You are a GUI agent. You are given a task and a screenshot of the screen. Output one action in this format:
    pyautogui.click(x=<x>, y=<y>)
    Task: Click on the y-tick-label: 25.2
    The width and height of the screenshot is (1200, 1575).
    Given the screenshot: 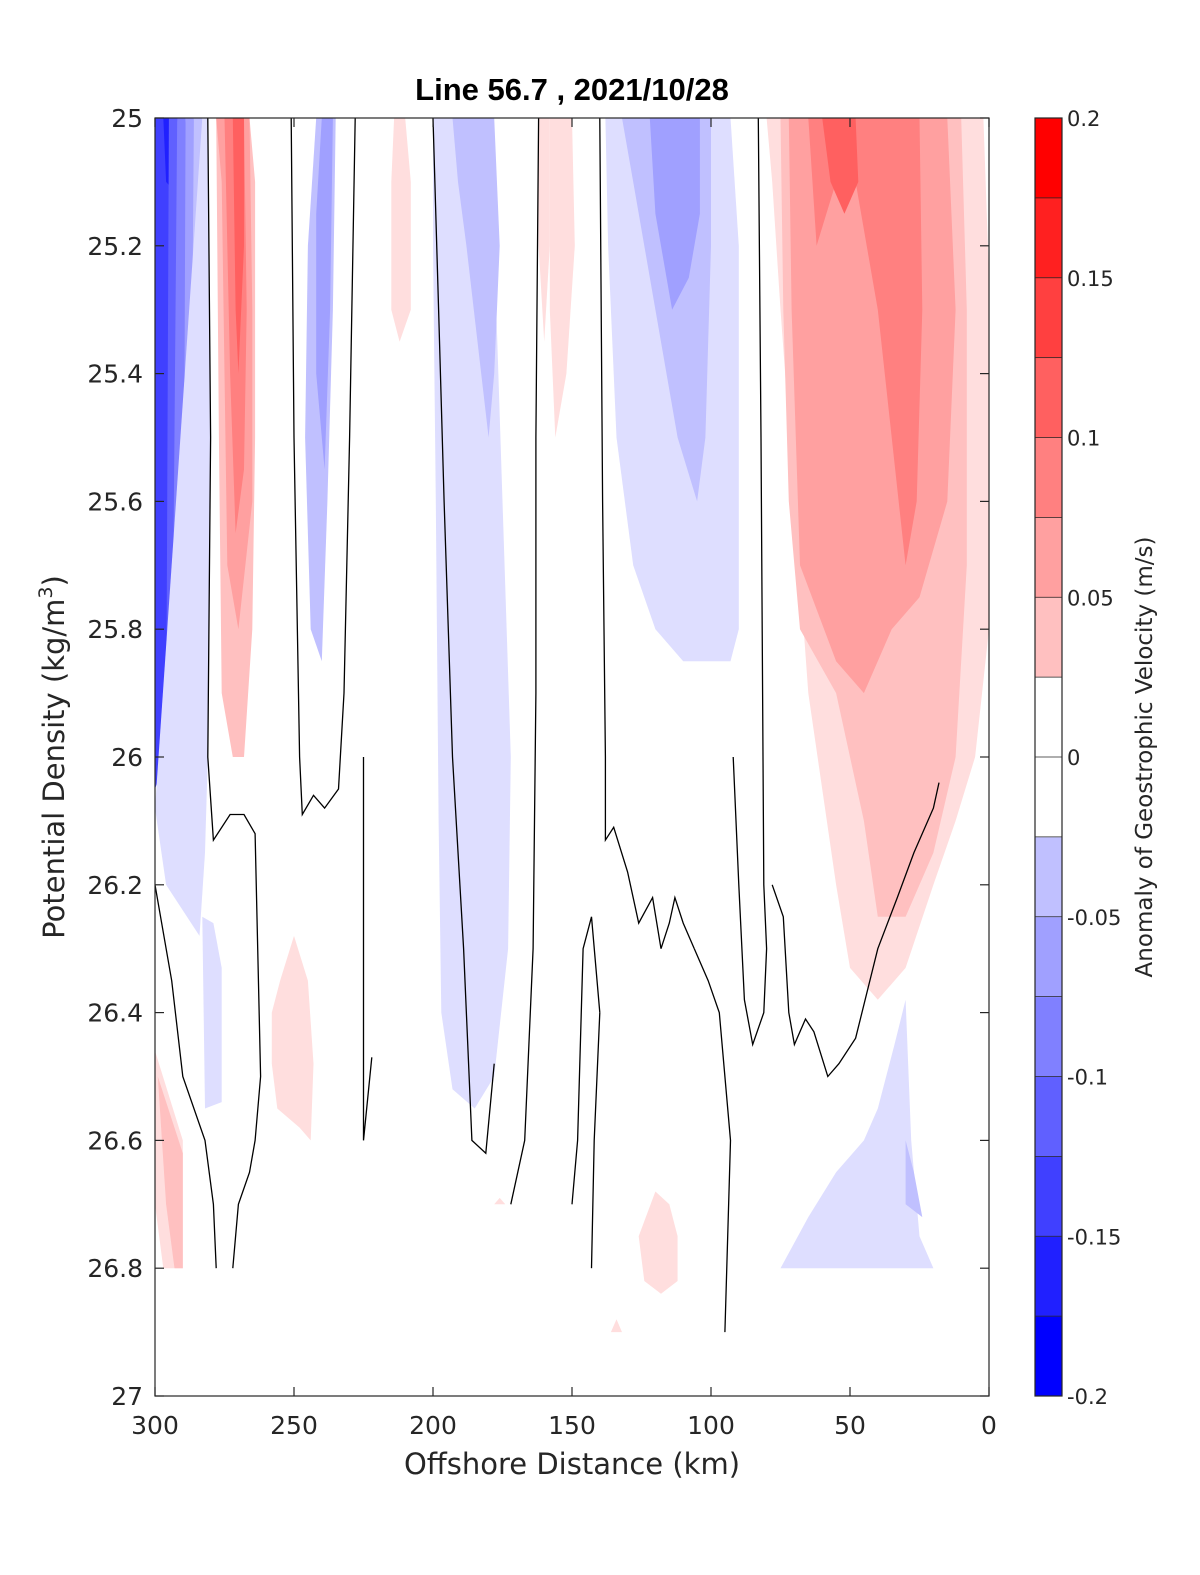 What is the action you would take?
    pyautogui.click(x=115, y=246)
    